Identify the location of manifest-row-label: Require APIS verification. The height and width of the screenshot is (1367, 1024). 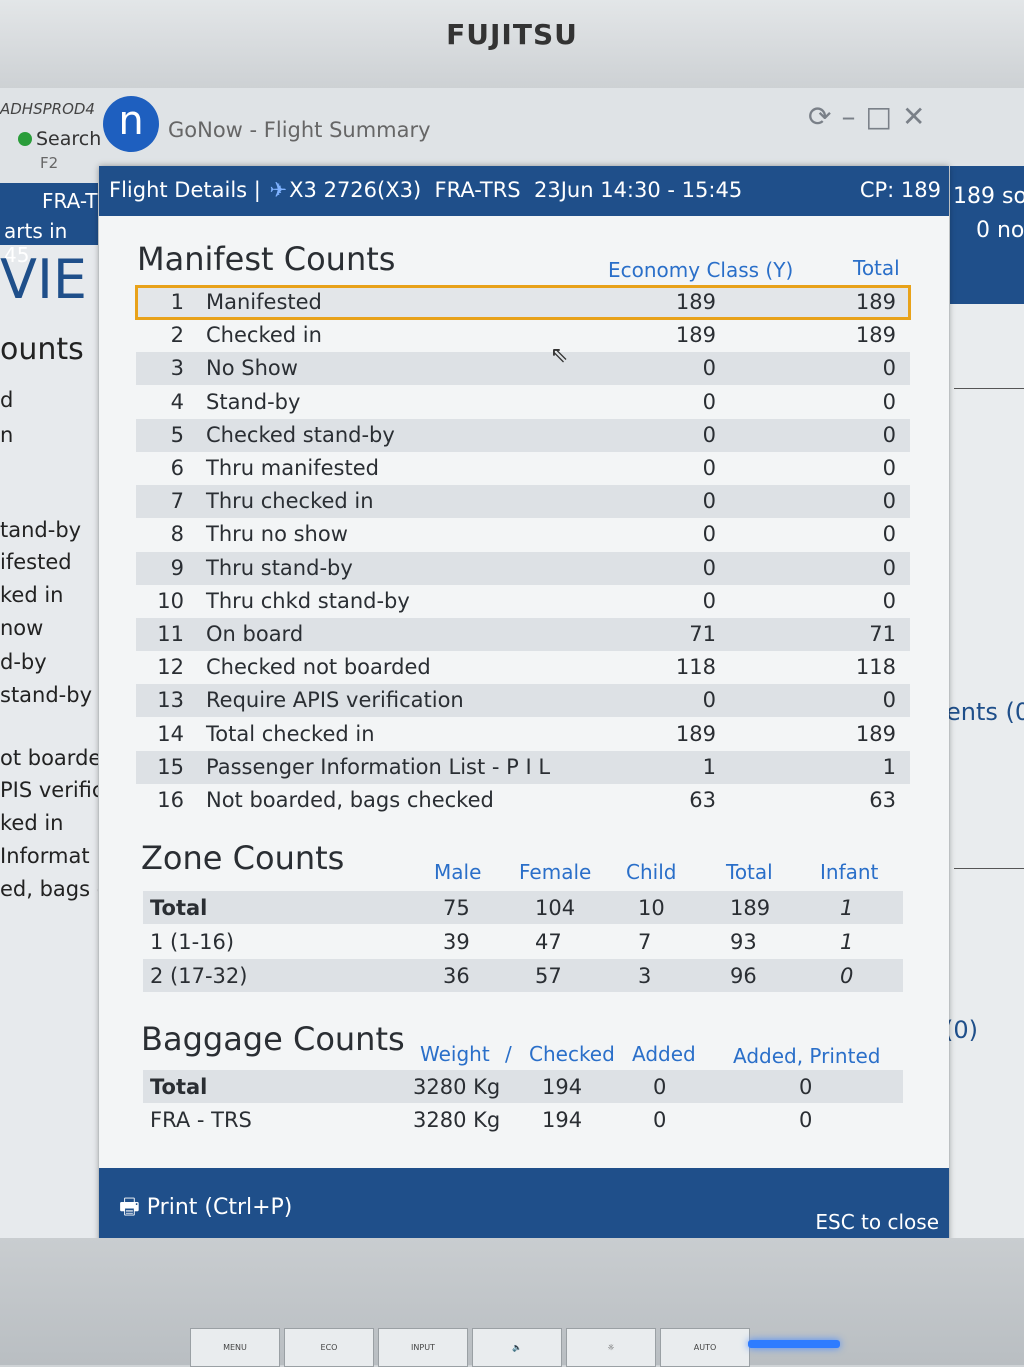
(335, 700).